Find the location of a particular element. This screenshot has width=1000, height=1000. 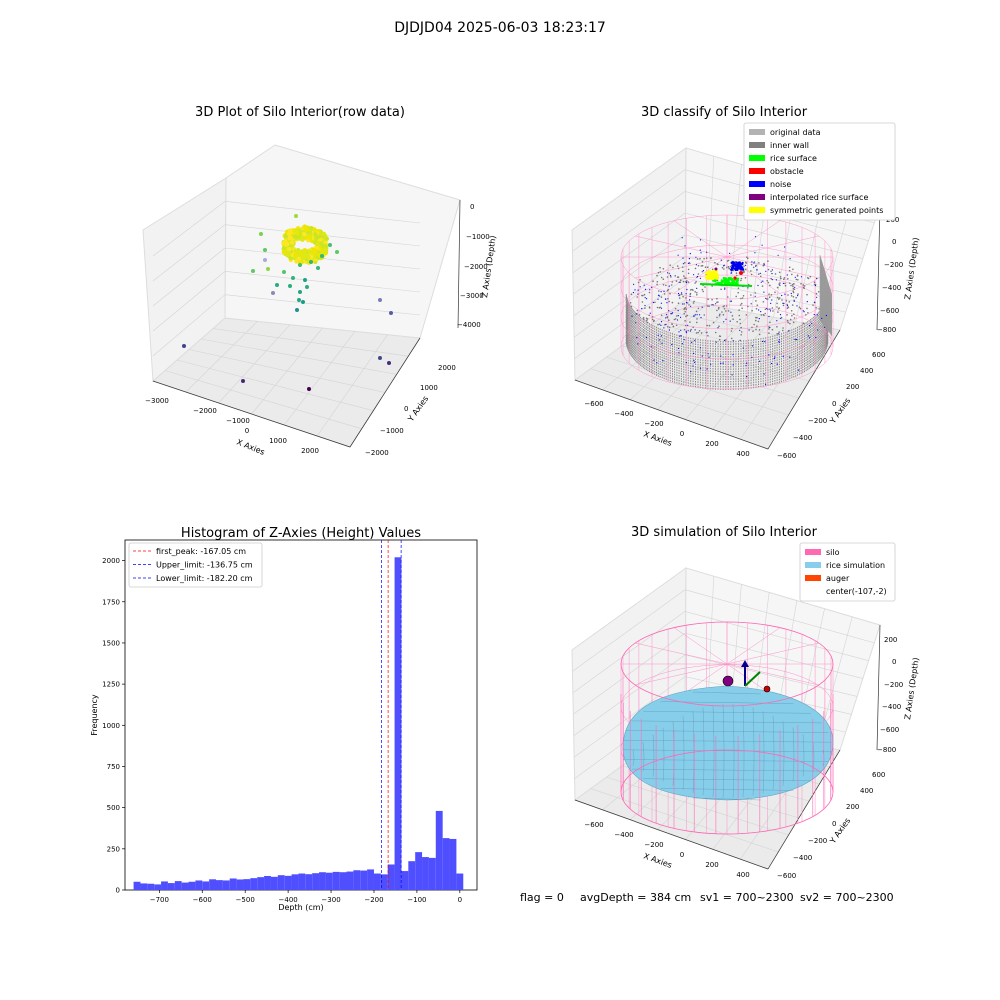

simulation-y-tick: −400 is located at coordinates (802, 858).